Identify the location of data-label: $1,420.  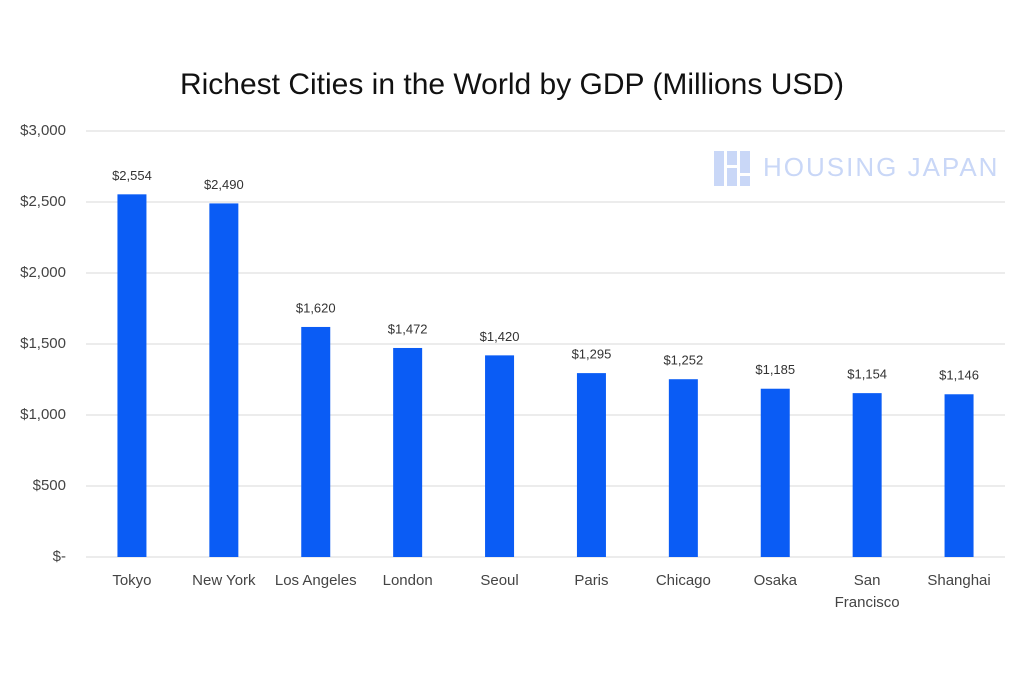
(500, 336).